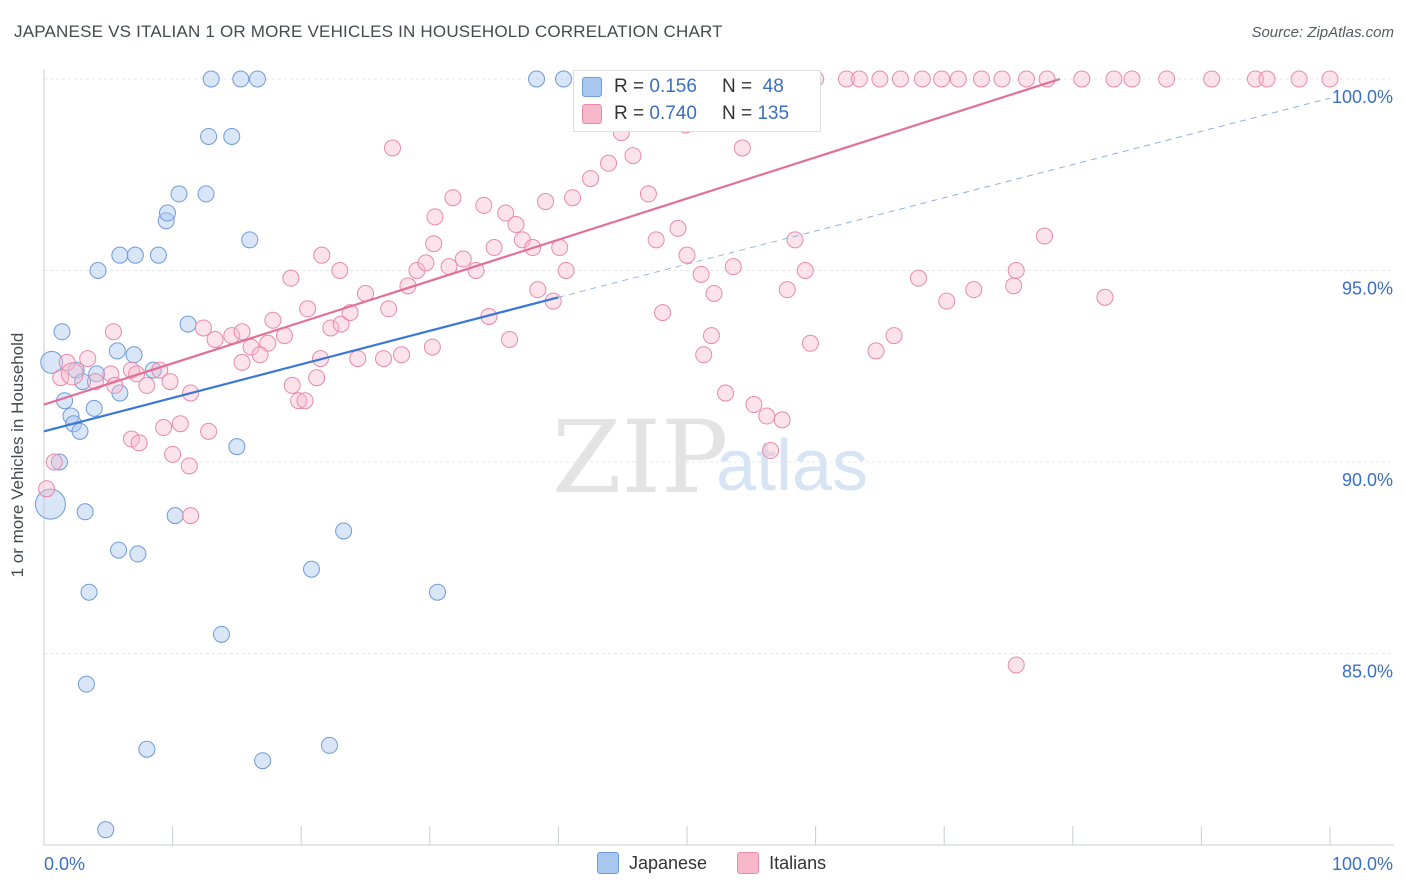 The image size is (1406, 892). I want to click on legend-n-value-italians: 135, so click(773, 113).